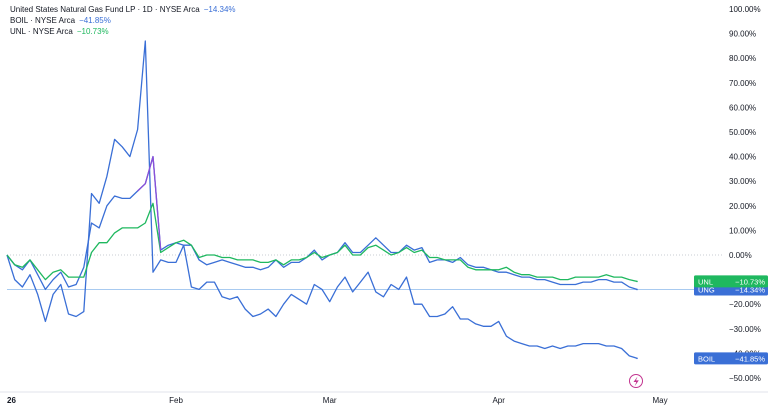 This screenshot has width=768, height=414. What do you see at coordinates (123, 31) in the screenshot?
I see `legend-row-unl: UNL · NYSE Arca −10.73%` at bounding box center [123, 31].